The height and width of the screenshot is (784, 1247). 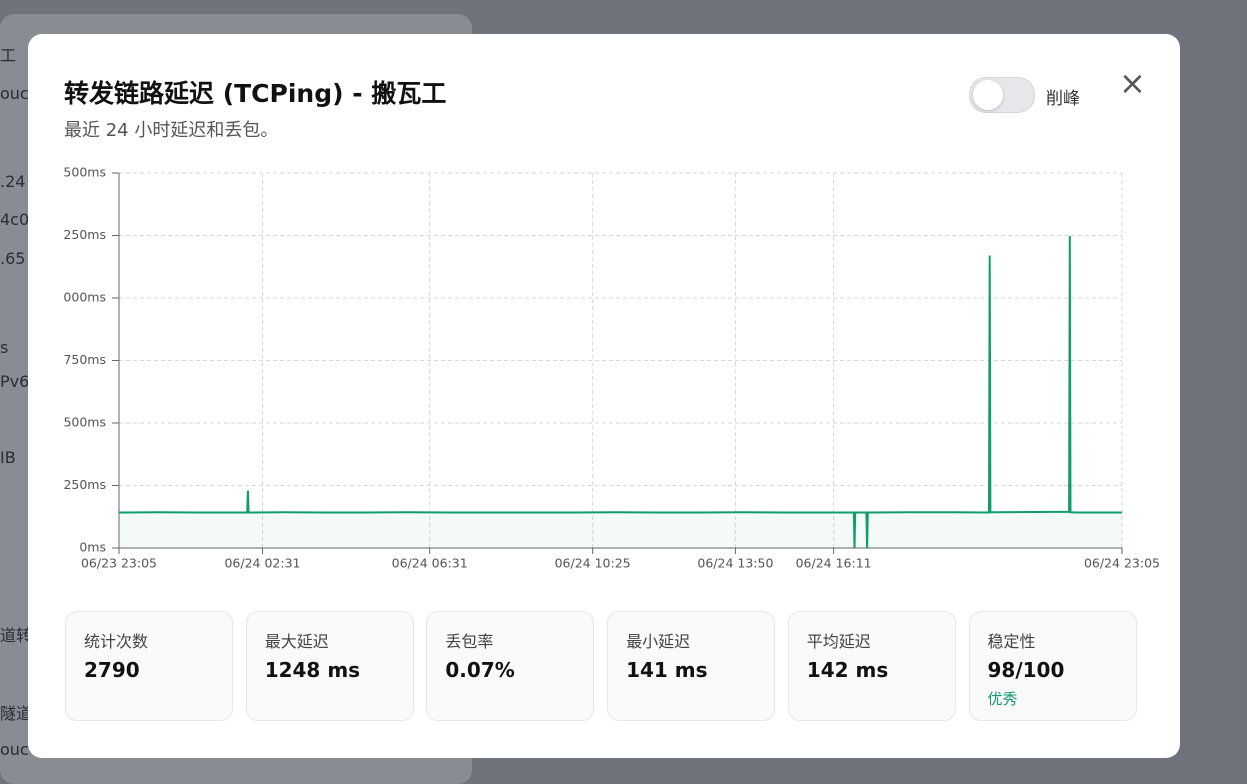 What do you see at coordinates (296, 641) in the screenshot?
I see `stat-label: 最大延迟` at bounding box center [296, 641].